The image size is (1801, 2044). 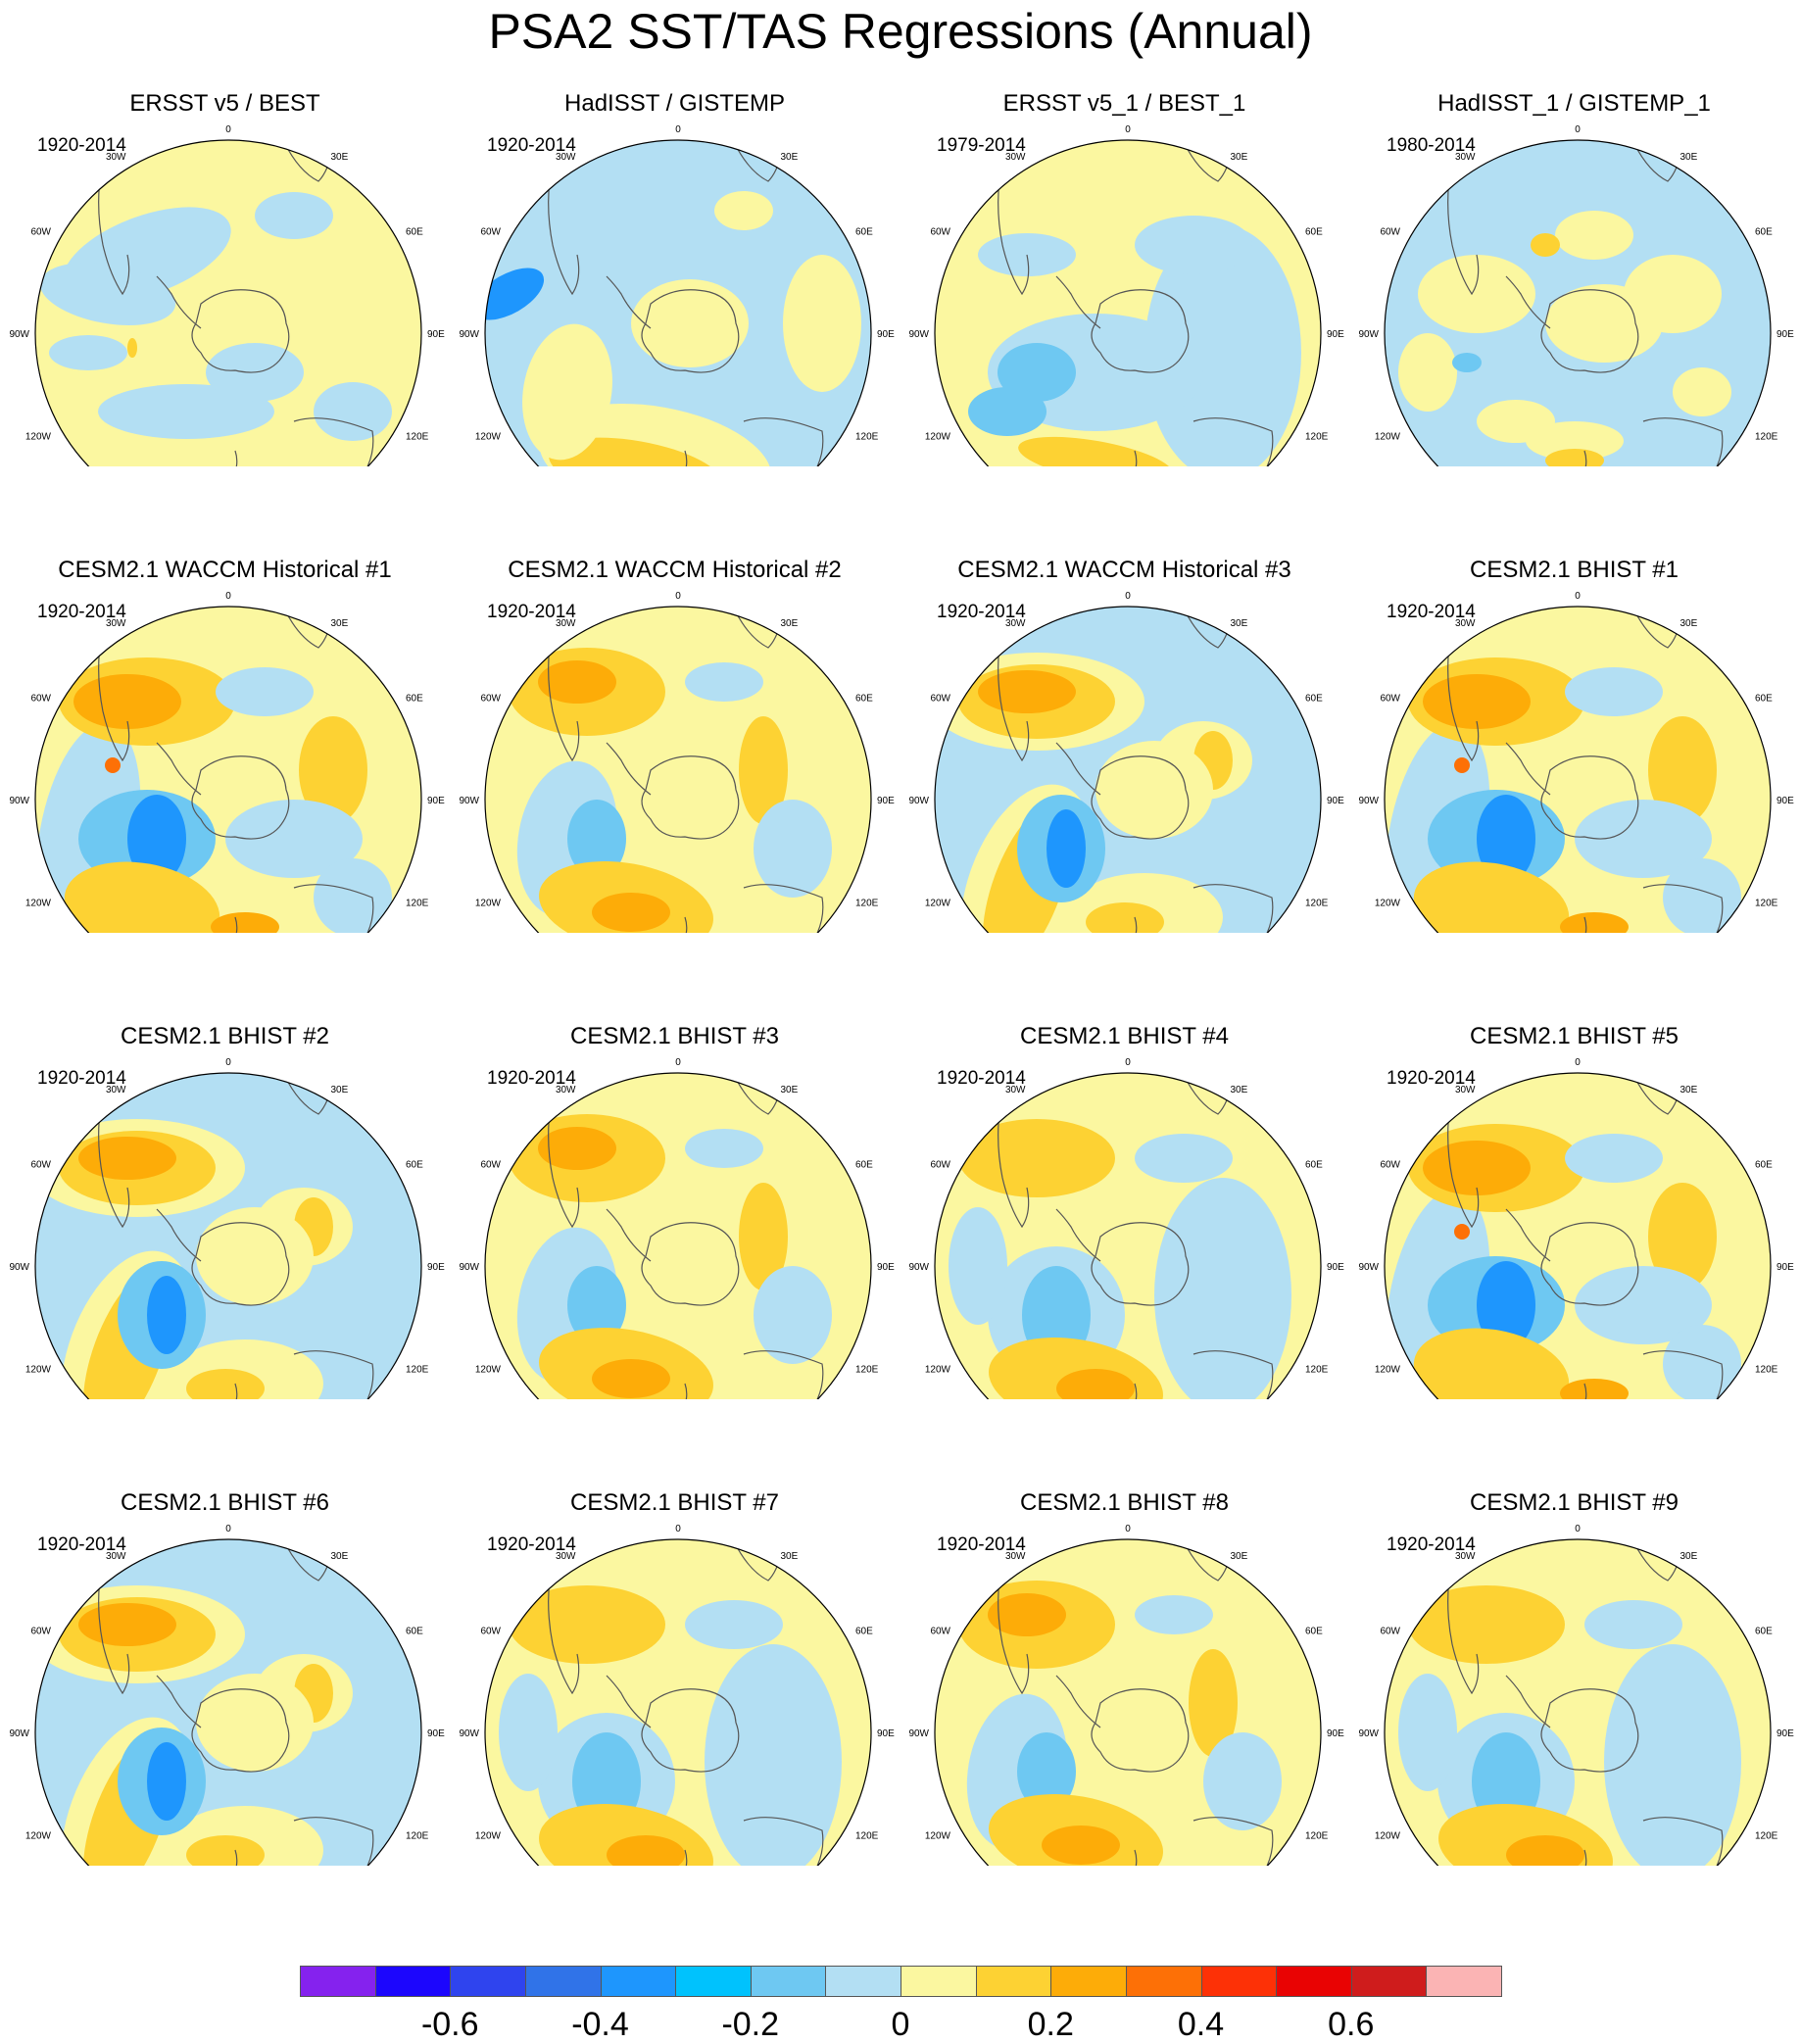 What do you see at coordinates (449, 2025) in the screenshot?
I see `colorbar-tick-label: -0.6` at bounding box center [449, 2025].